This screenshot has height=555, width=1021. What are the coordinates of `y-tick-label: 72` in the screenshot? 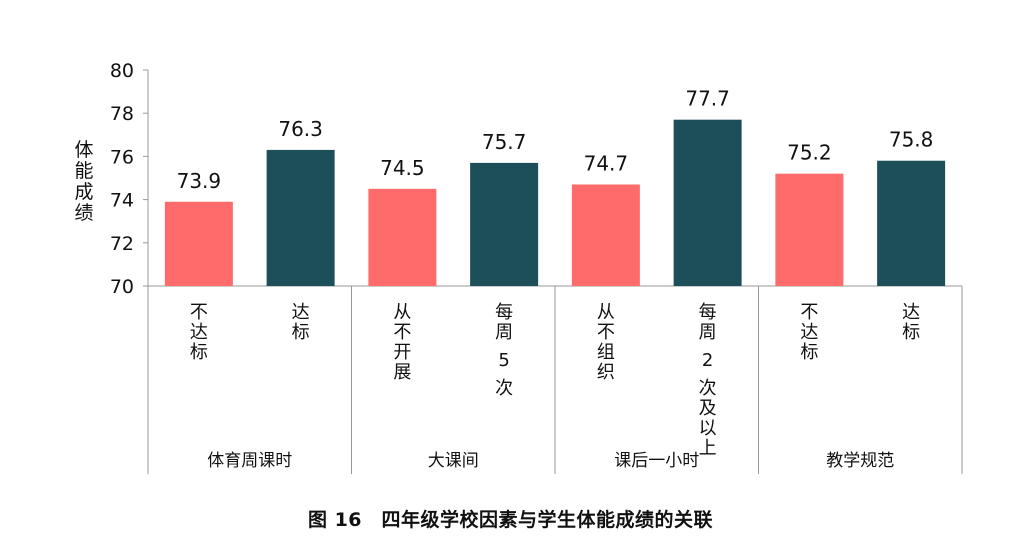 It's located at (122, 244).